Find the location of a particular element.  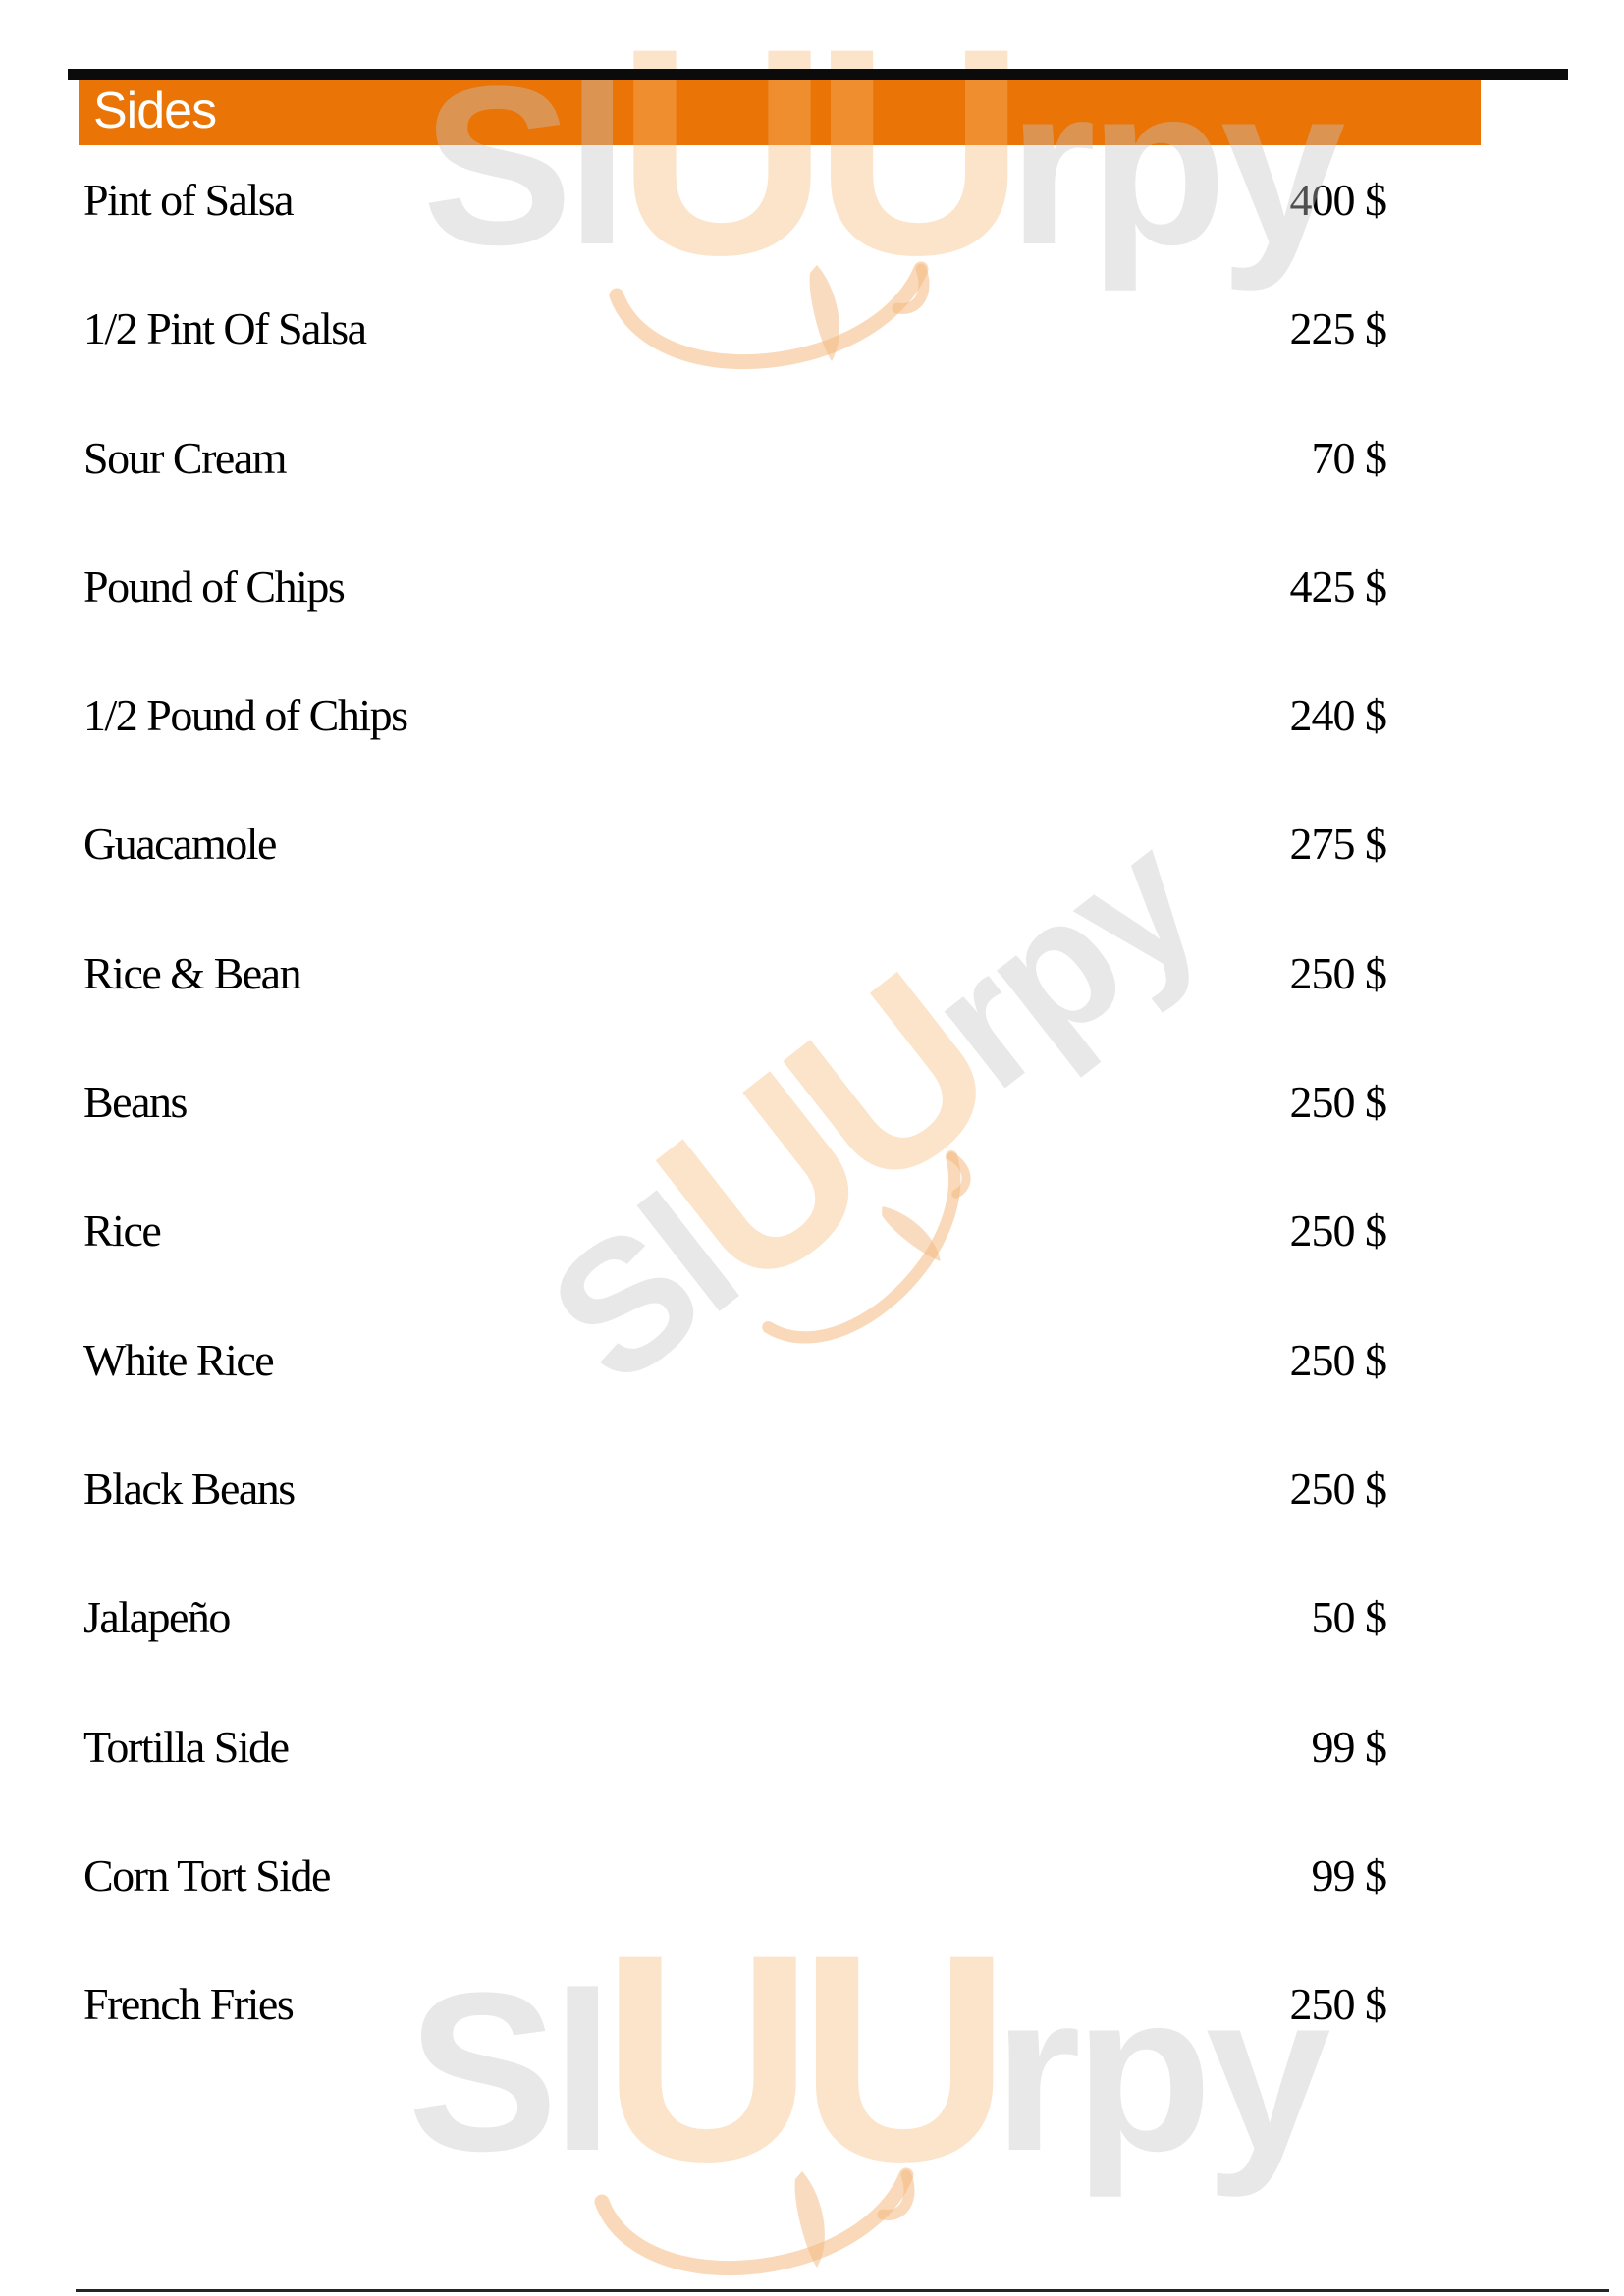

menu-item-row: Corn Tort Side 99 $ is located at coordinates (735, 1915).